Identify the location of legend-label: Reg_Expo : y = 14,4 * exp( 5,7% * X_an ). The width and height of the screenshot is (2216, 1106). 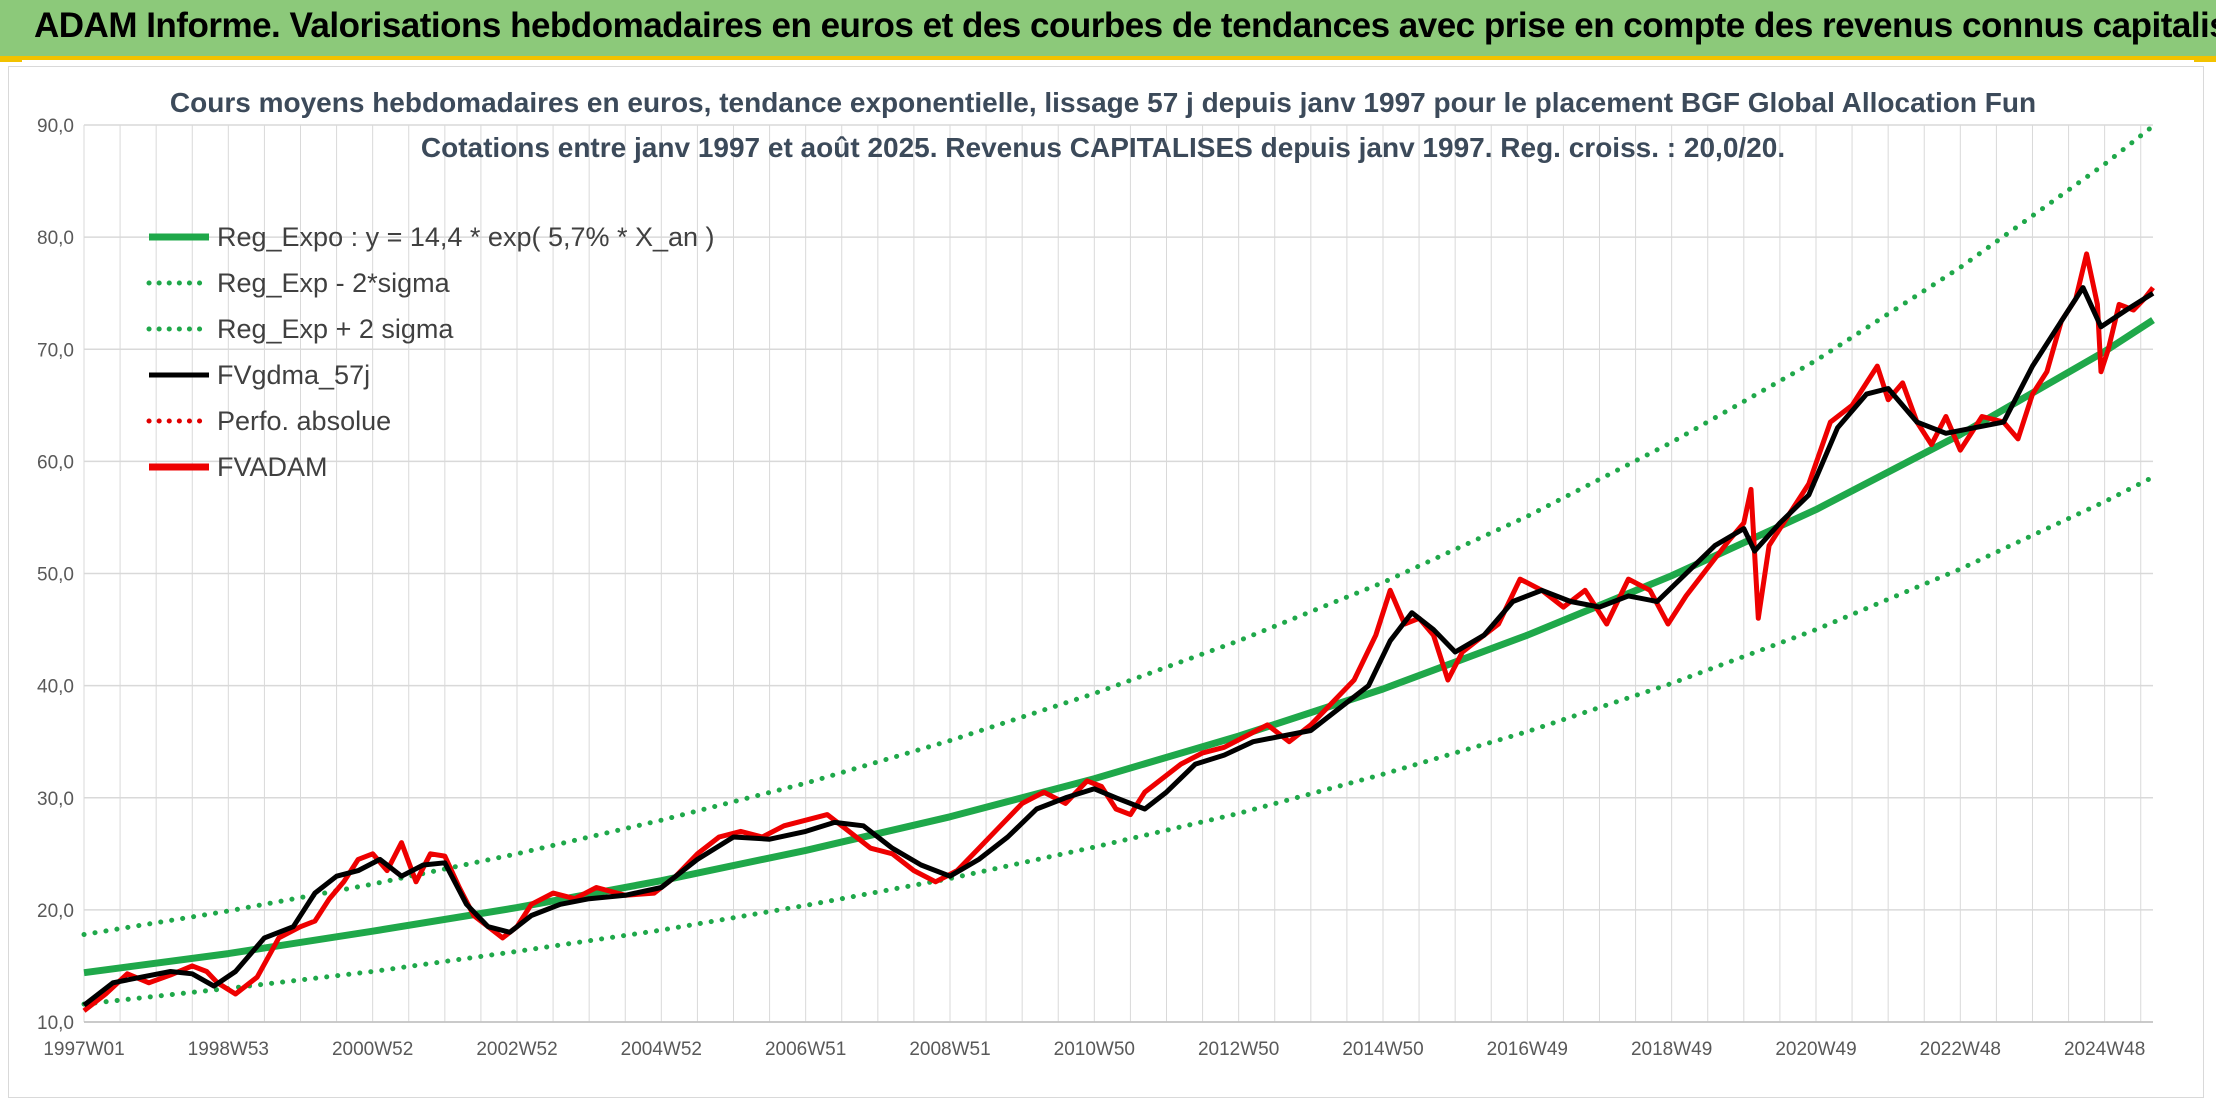
(466, 237).